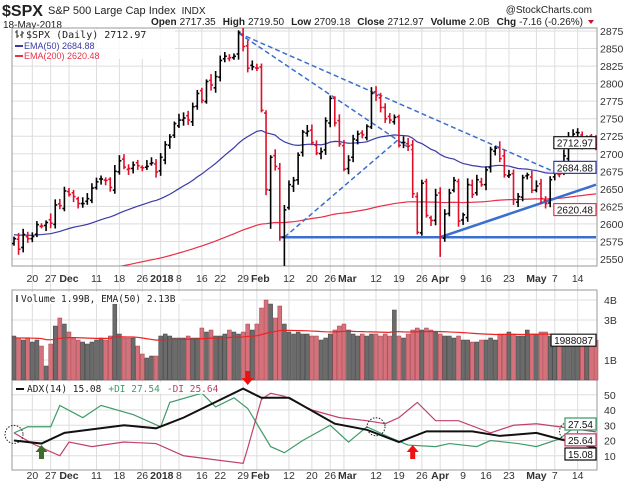  What do you see at coordinates (94, 44) in the screenshot?
I see `price-legend-bg` at bounding box center [94, 44].